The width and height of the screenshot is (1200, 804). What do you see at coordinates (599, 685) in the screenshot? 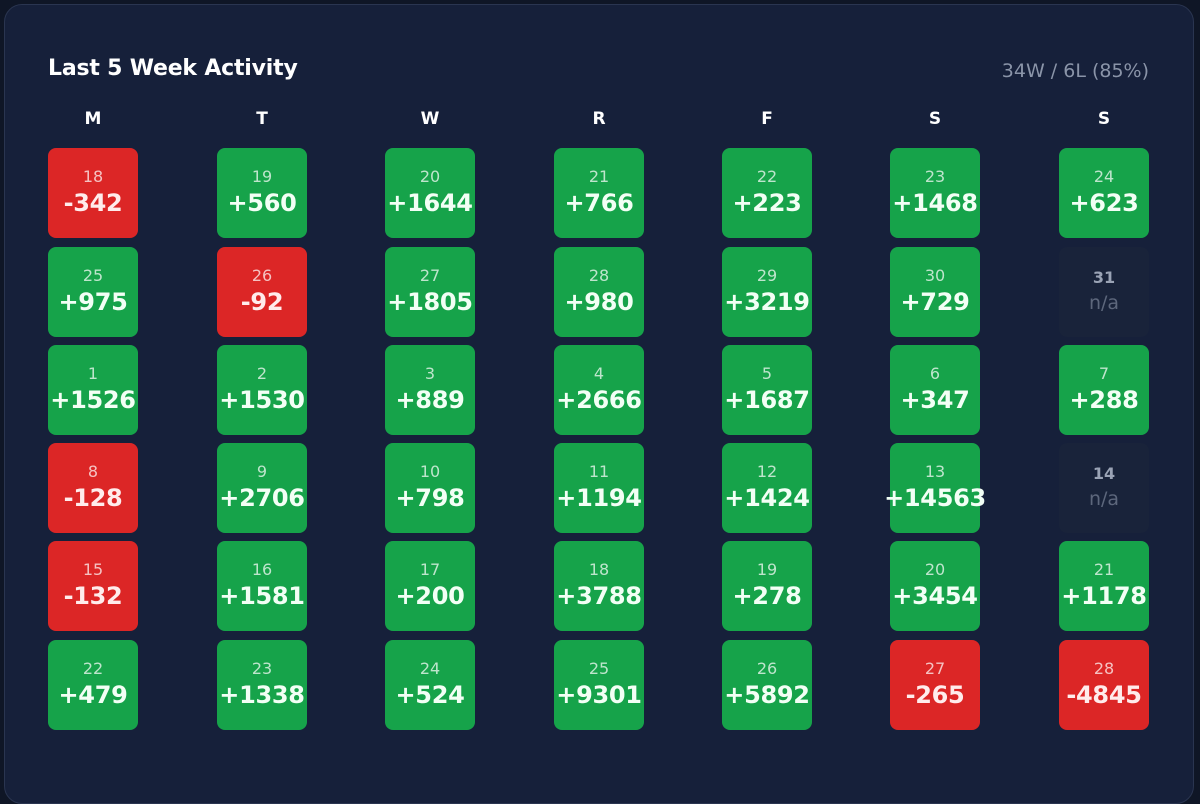
I see `day-cell: 25 +9301` at bounding box center [599, 685].